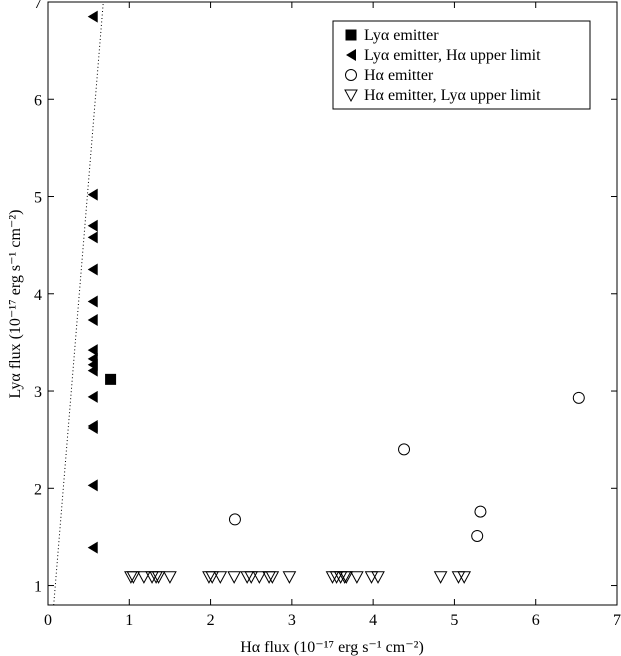 This screenshot has width=621, height=656. I want to click on y-tick-label: 5, so click(38, 198).